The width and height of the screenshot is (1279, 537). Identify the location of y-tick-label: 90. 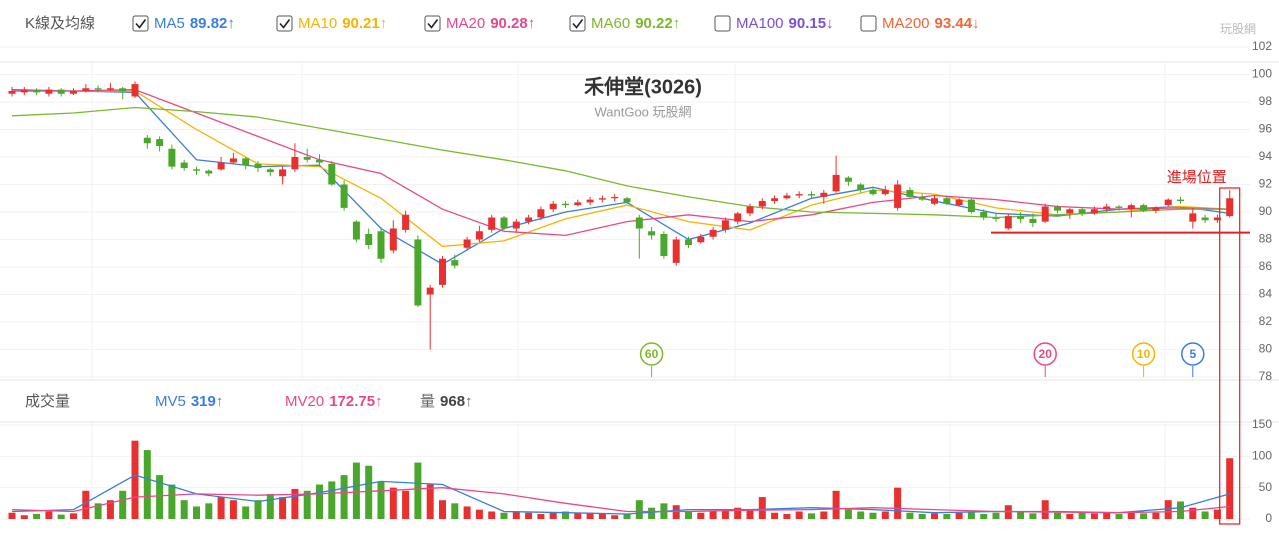
(1266, 211).